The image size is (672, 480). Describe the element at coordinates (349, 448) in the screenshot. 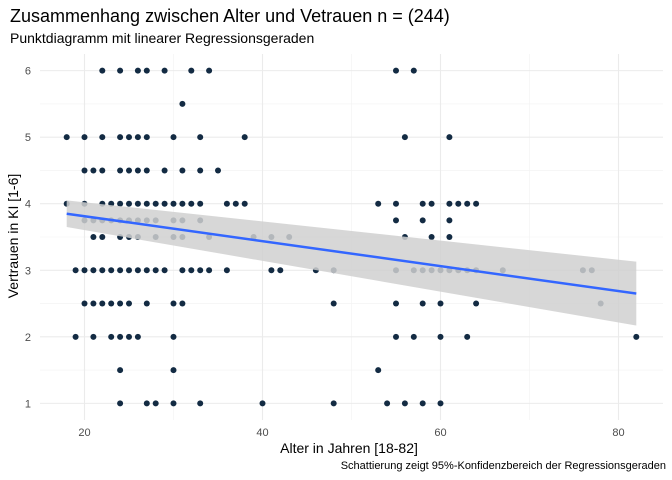

I see `x-axis-title: Alter in Jahren [18-82]` at that location.